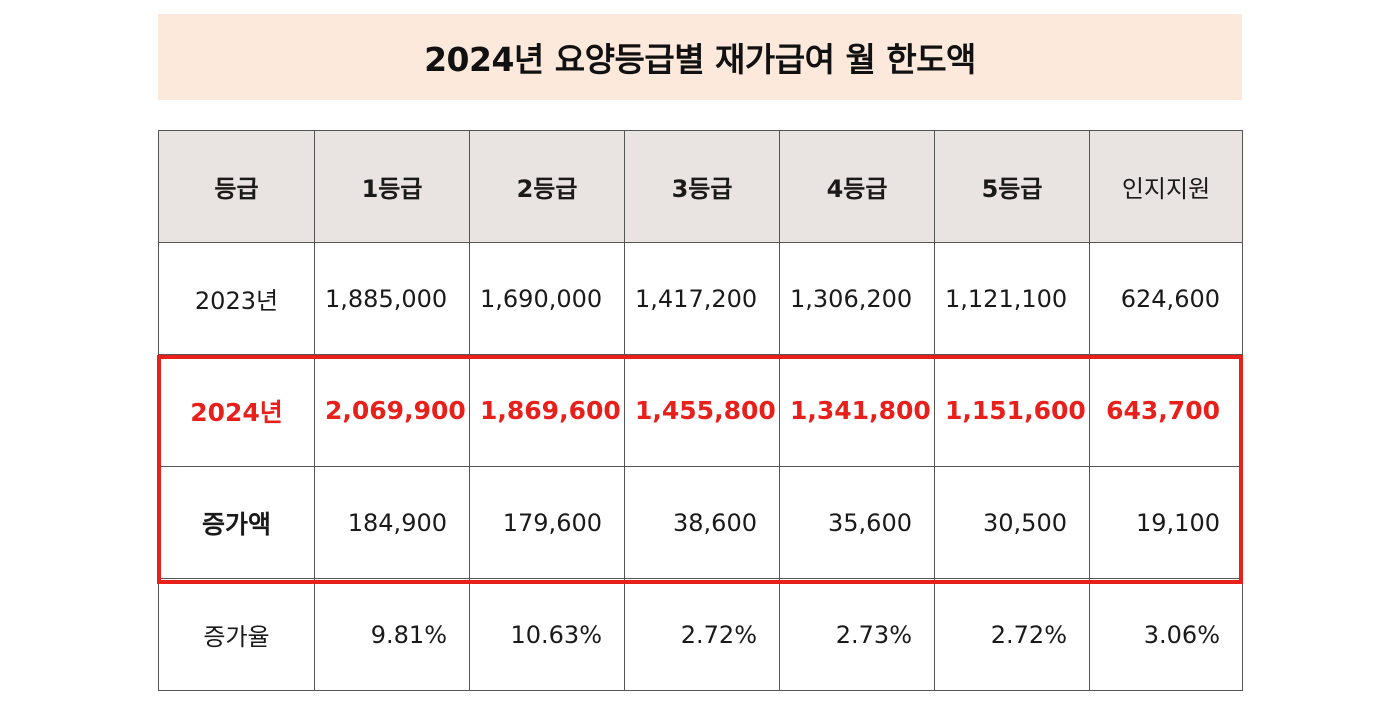  I want to click on header-grade-5: 5등급, so click(1012, 186).